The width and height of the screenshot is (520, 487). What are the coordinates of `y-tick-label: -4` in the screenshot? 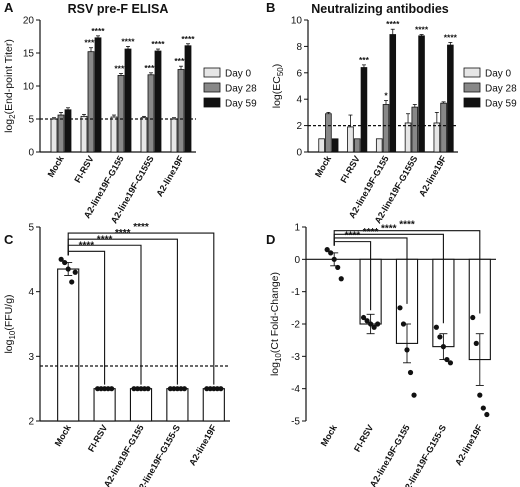 It's located at (295, 389).